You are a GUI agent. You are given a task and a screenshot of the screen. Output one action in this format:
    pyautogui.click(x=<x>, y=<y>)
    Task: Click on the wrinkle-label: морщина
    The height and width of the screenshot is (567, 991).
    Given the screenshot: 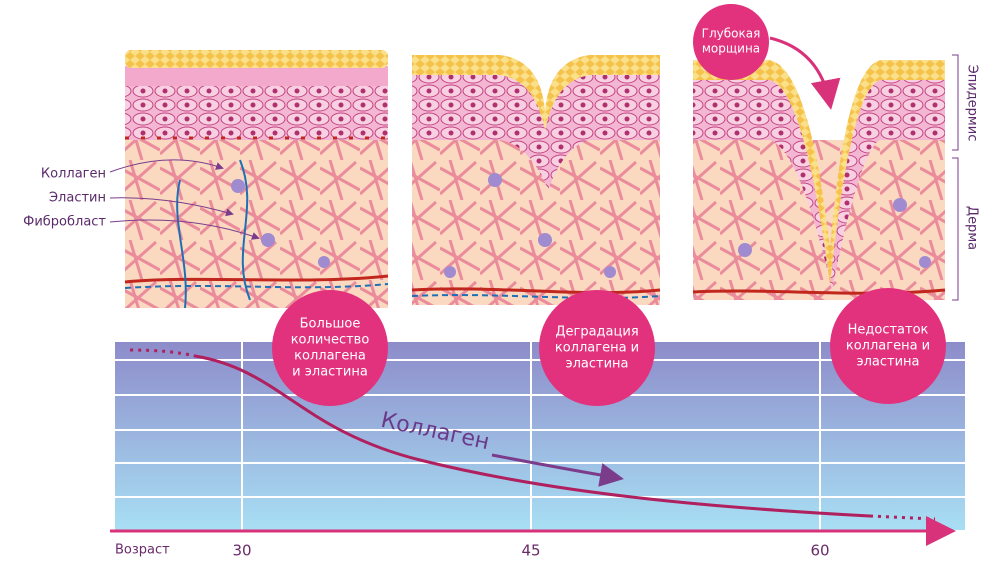 What is the action you would take?
    pyautogui.click(x=731, y=49)
    